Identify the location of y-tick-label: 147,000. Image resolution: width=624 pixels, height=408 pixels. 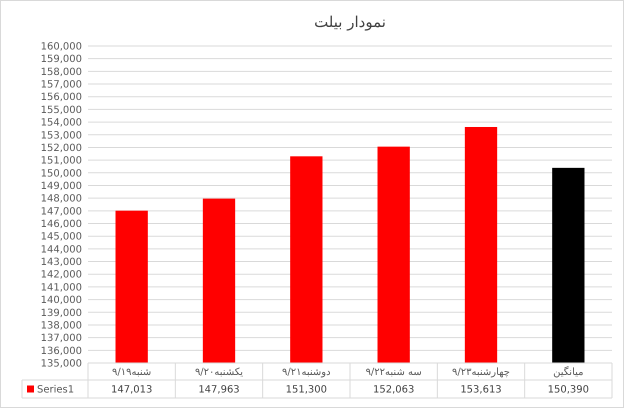
(61, 212).